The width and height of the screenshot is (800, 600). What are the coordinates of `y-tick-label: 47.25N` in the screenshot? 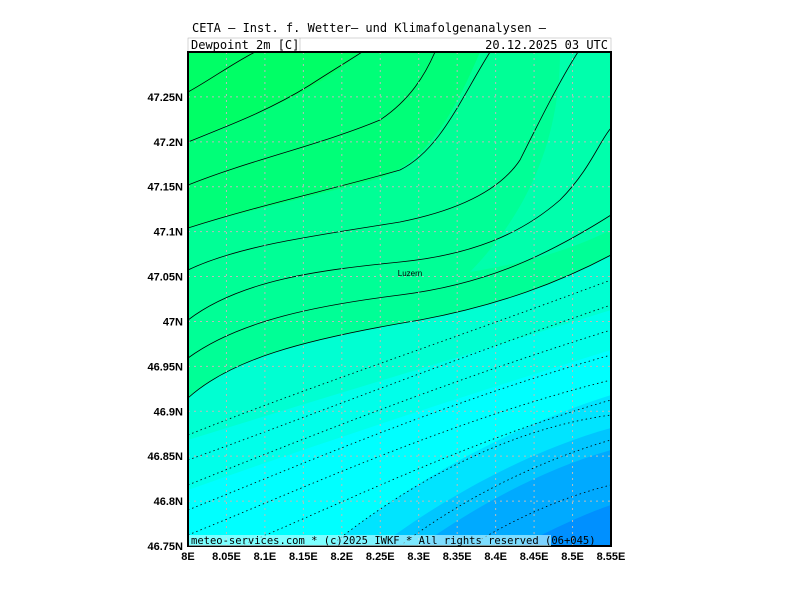 It's located at (166, 98).